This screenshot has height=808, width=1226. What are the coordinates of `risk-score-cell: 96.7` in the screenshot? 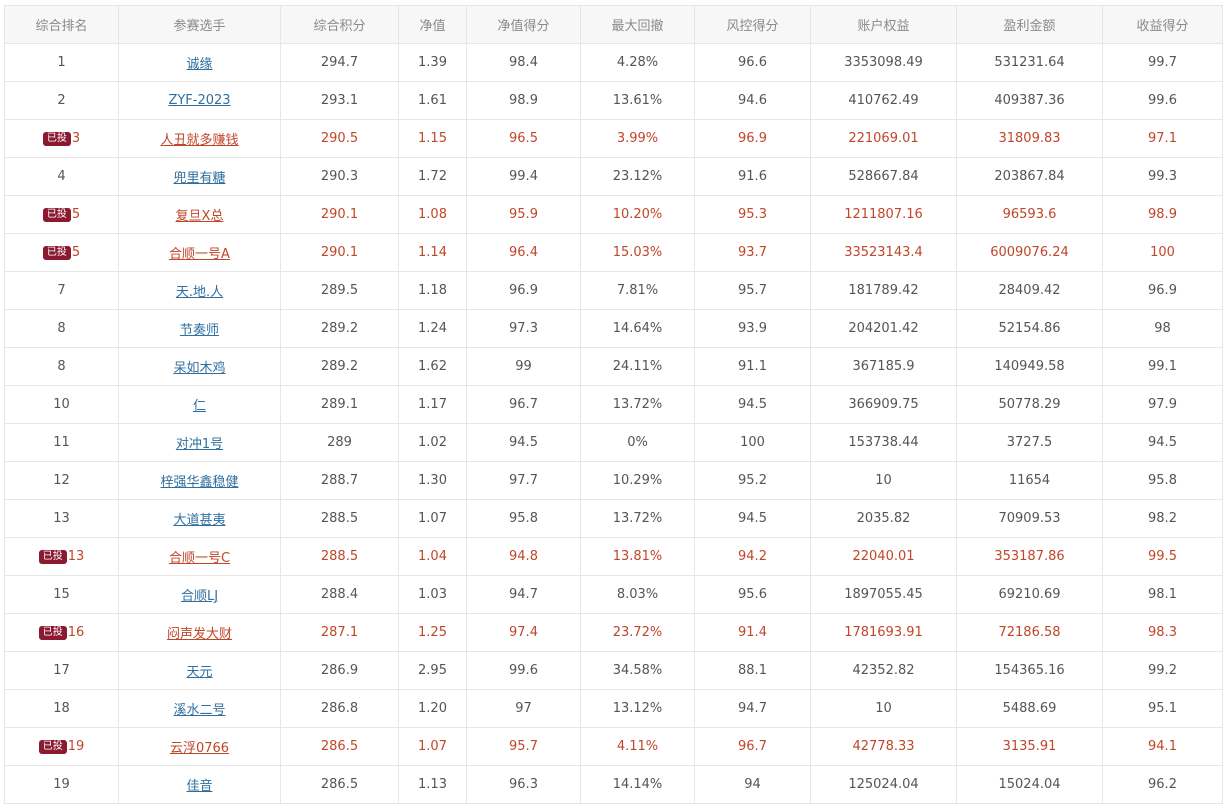 It's located at (752, 746).